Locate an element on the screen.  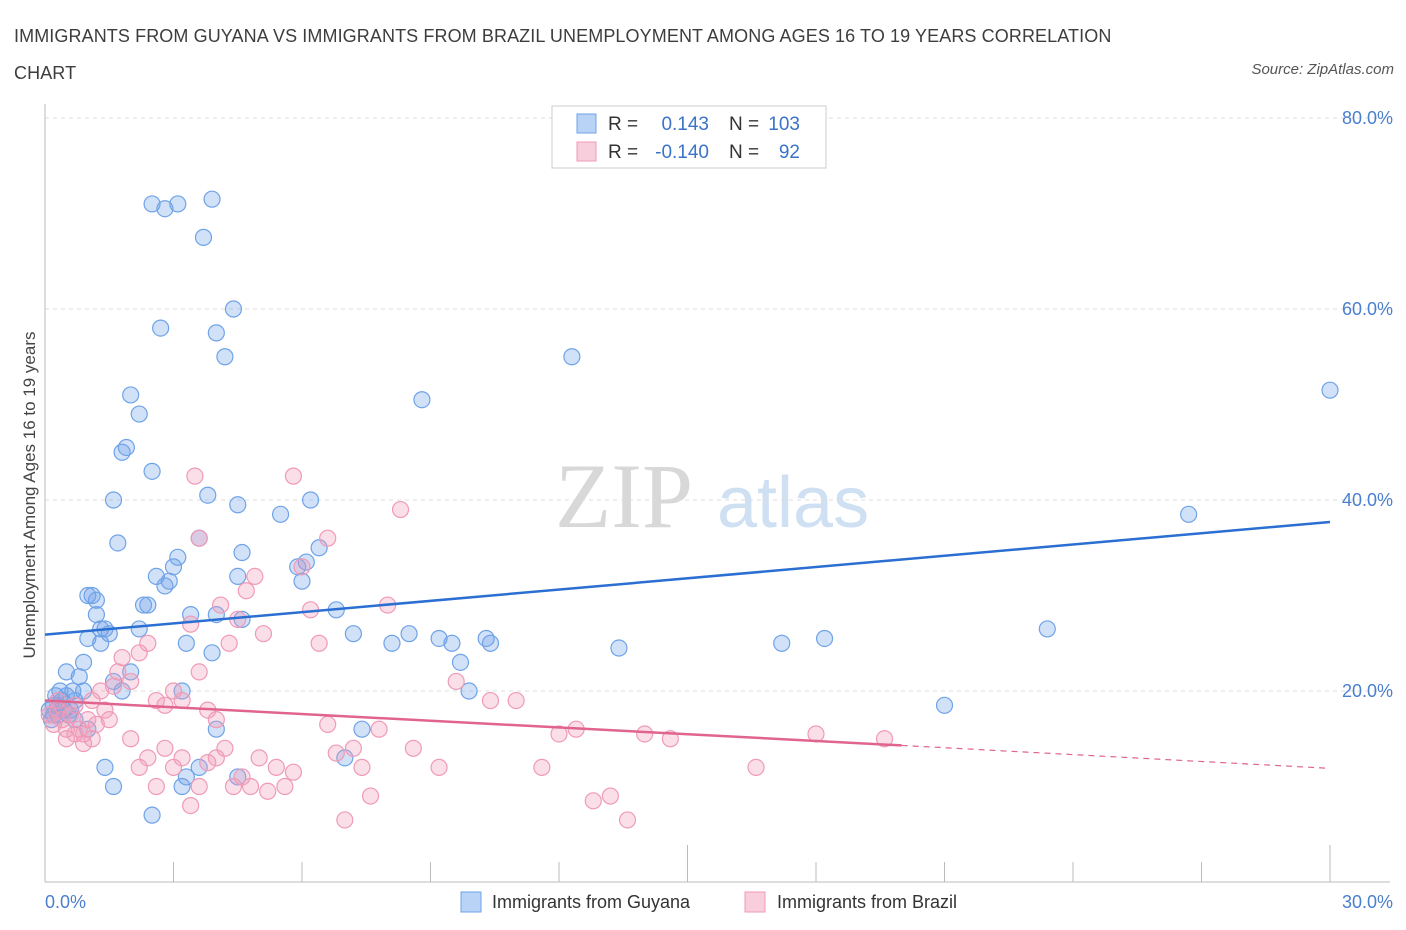
legend-r-value-guyana: 0.143 is located at coordinates (685, 124).